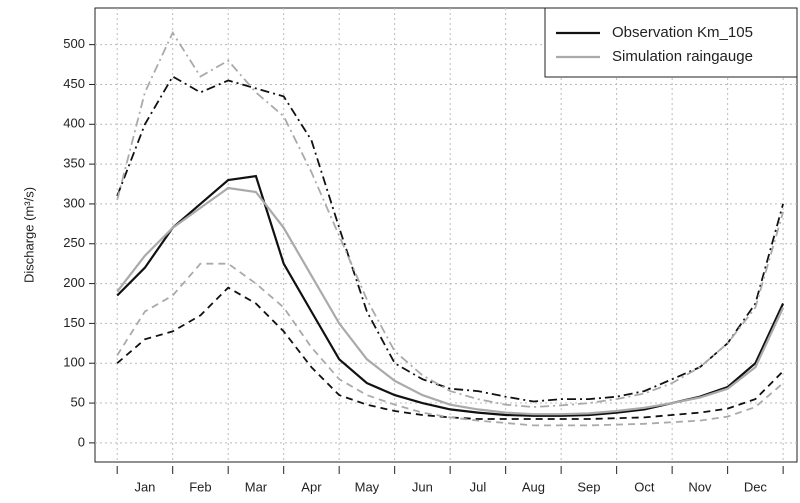 Image resolution: width=800 pixels, height=503 pixels. I want to click on x-tick-label: Aug, so click(533, 486).